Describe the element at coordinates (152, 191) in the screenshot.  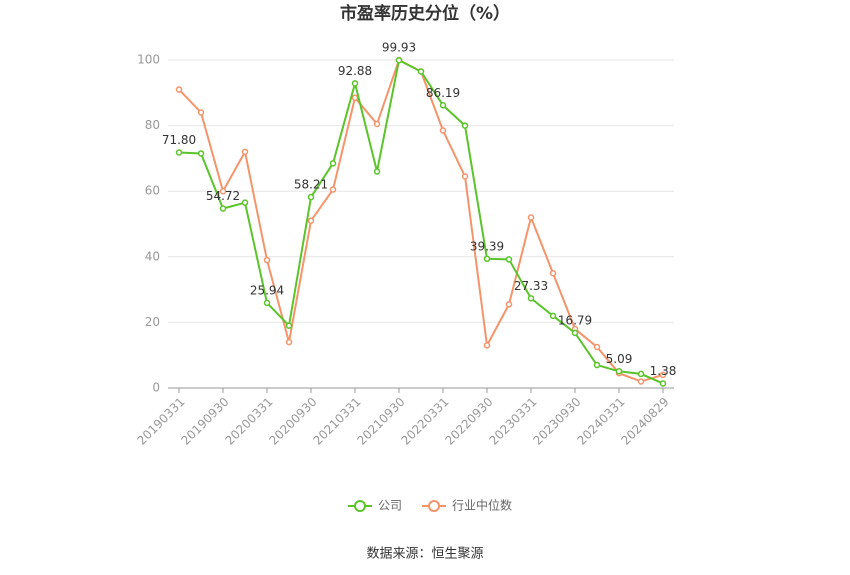
I see `y-tick-label: 60` at that location.